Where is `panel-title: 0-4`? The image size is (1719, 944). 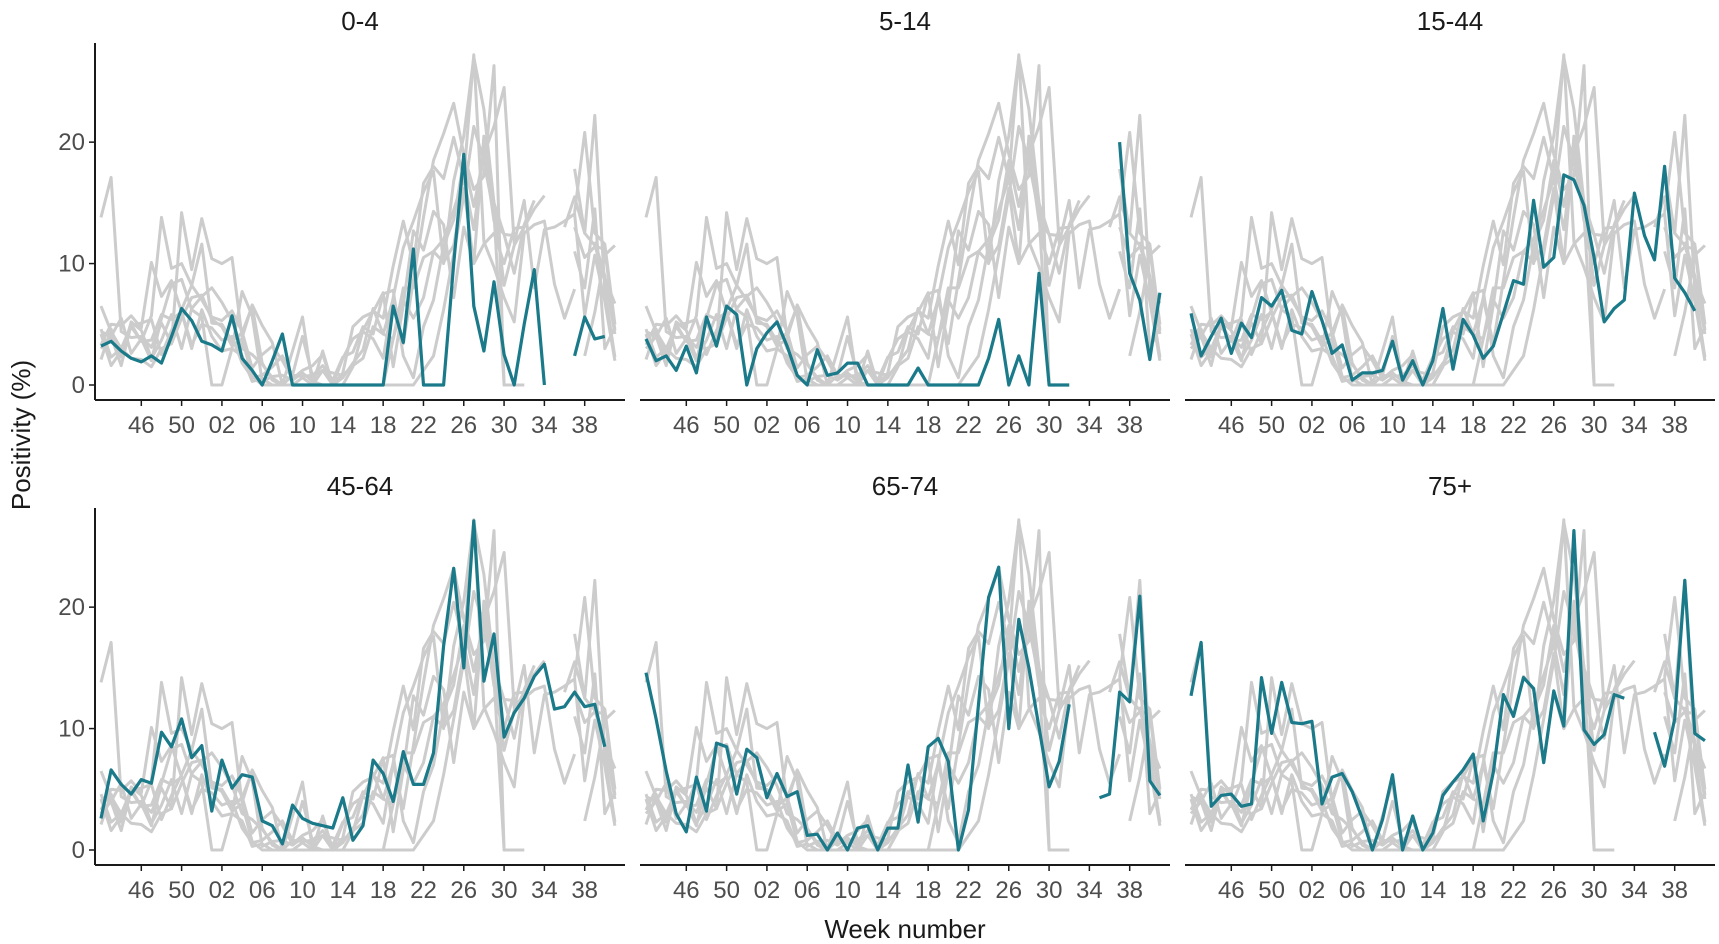
panel-title: 0-4 is located at coordinates (360, 21).